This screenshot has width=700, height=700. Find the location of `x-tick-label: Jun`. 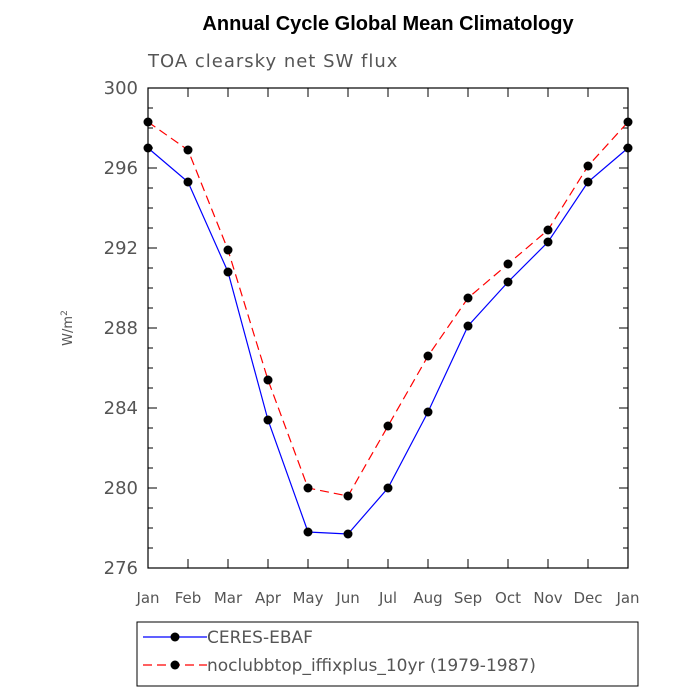

x-tick-label: Jun is located at coordinates (347, 598).